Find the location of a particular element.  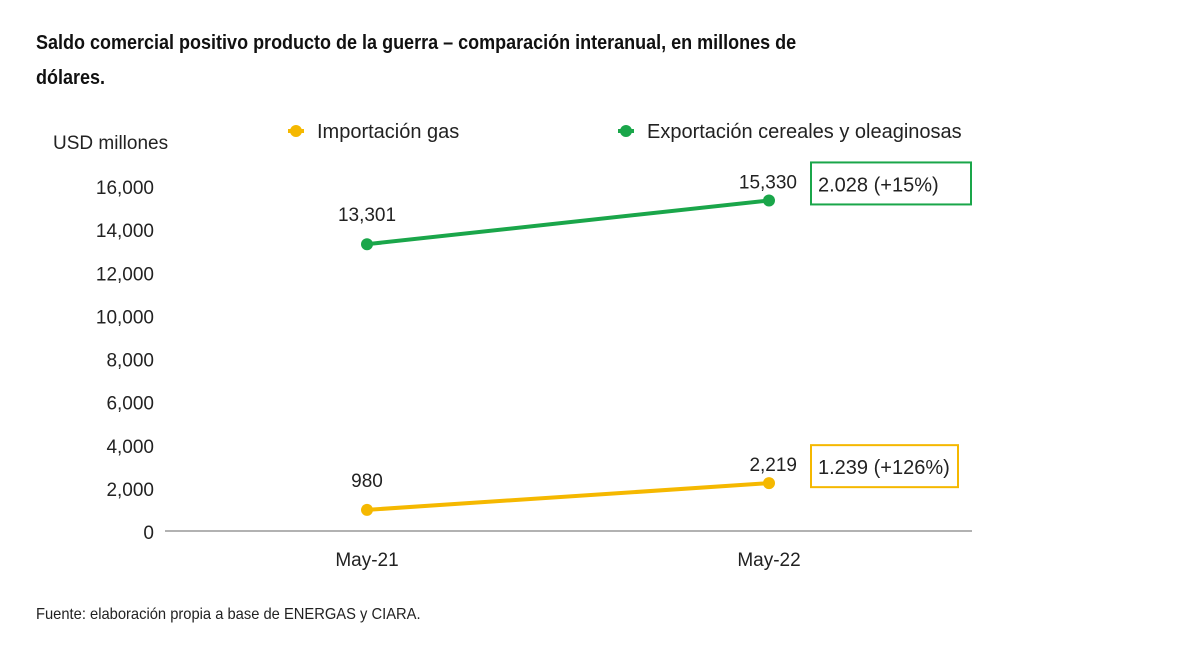

legend-label: Exportación cereales y oleaginosas is located at coordinates (804, 132).